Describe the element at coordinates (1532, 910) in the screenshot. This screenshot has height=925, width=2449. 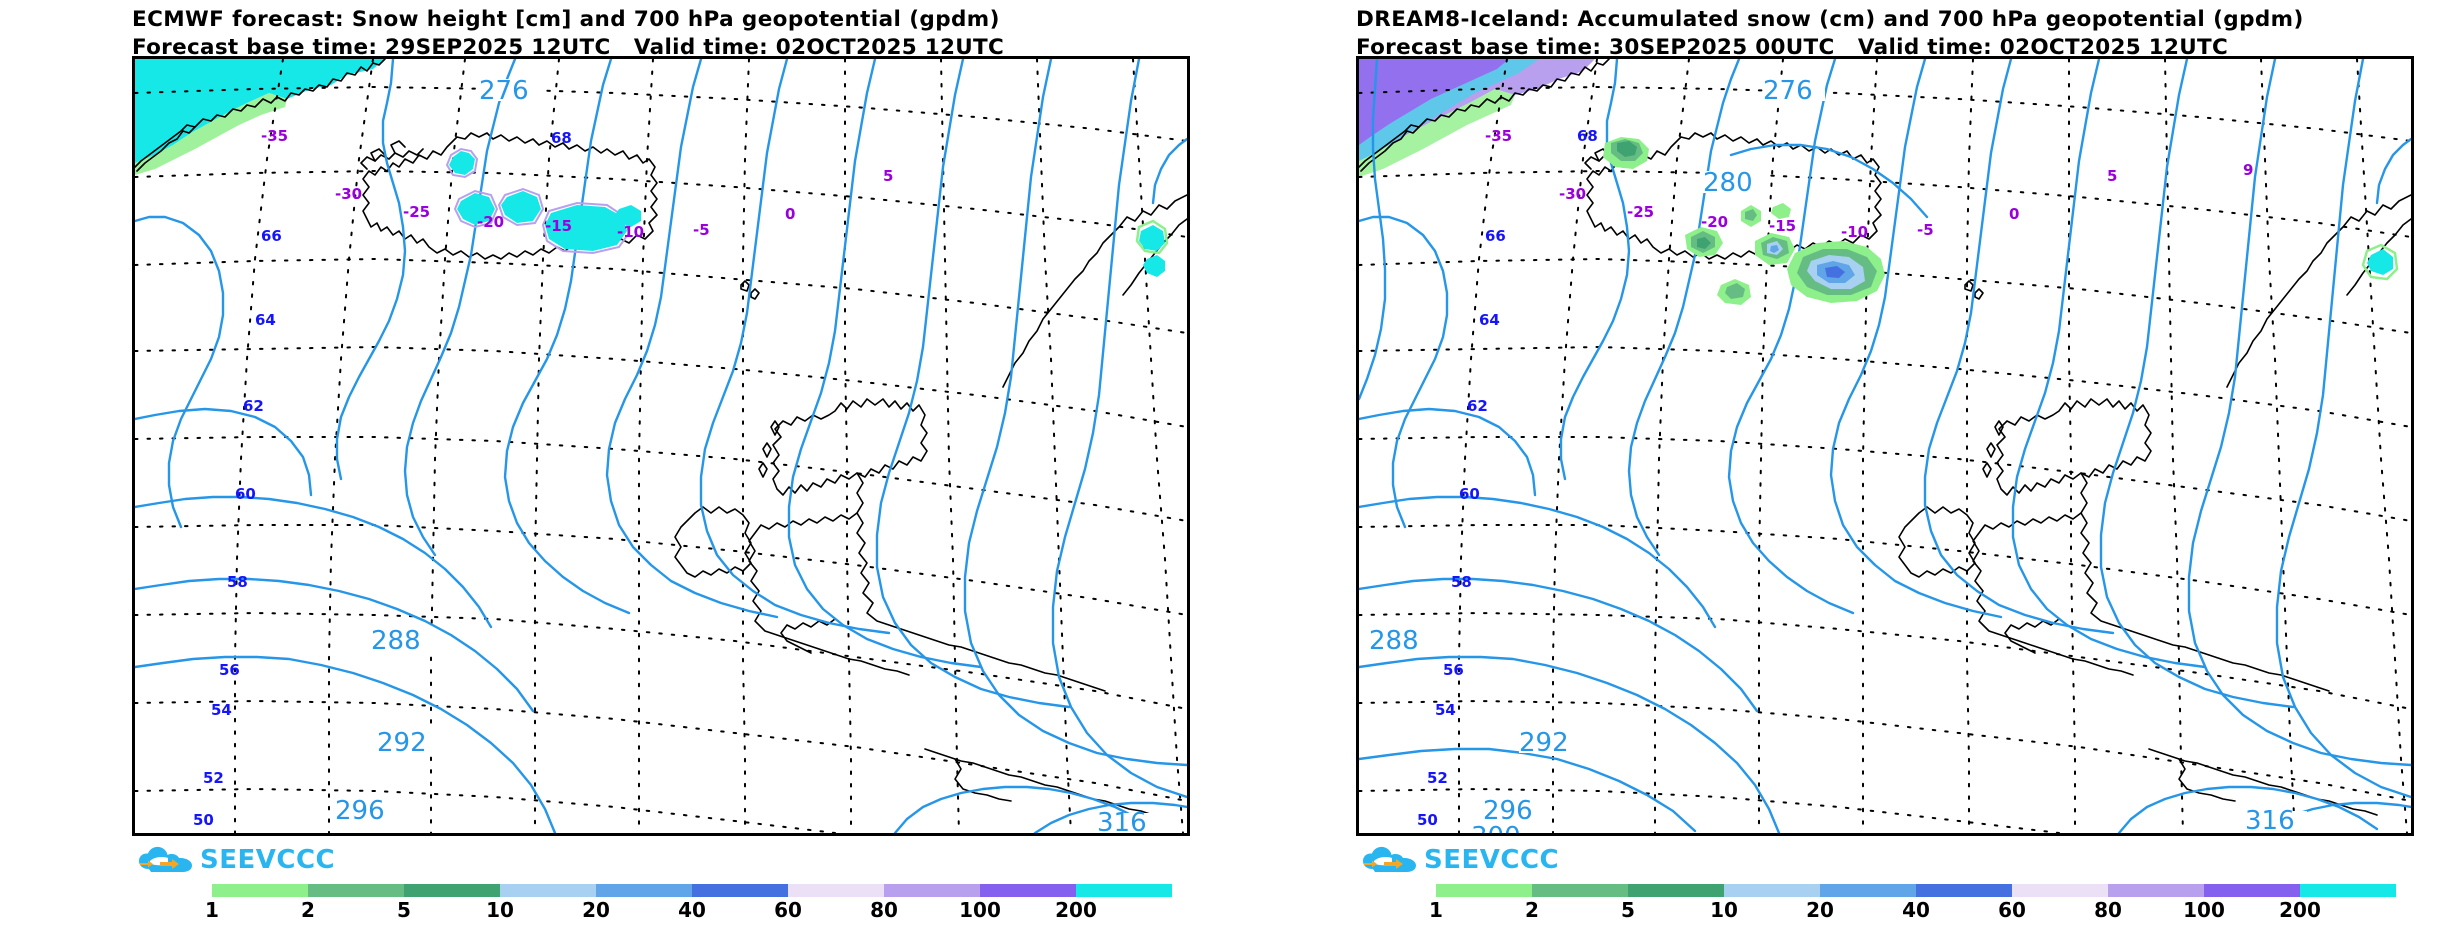
I see `colorbar-tick: 2` at that location.